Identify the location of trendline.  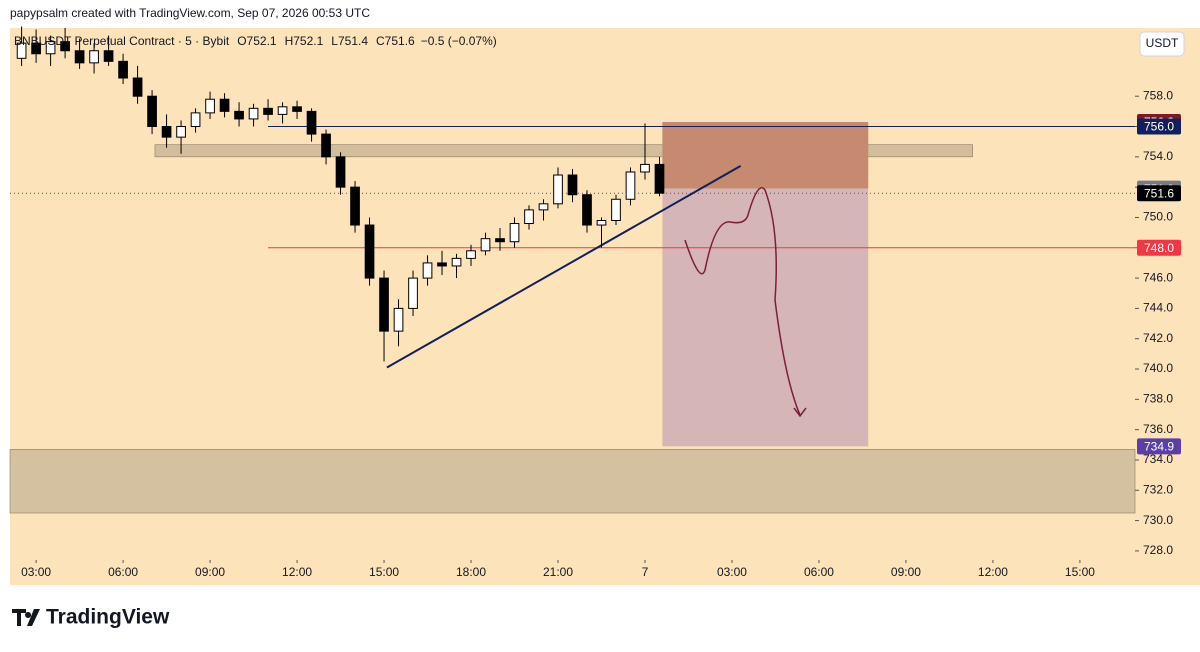
(564, 267).